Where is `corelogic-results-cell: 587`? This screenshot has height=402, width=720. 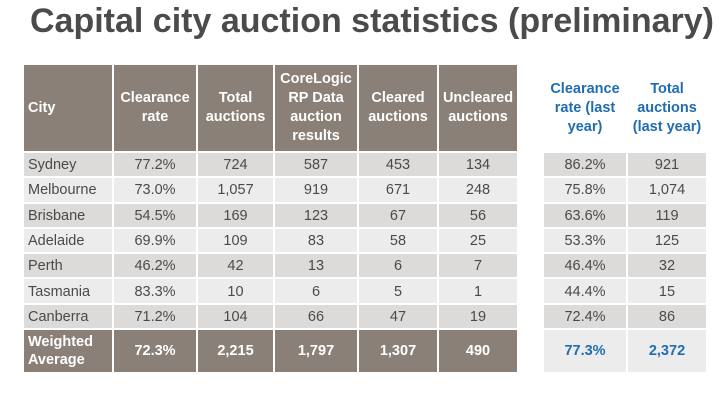
corelogic-results-cell: 587 is located at coordinates (316, 165).